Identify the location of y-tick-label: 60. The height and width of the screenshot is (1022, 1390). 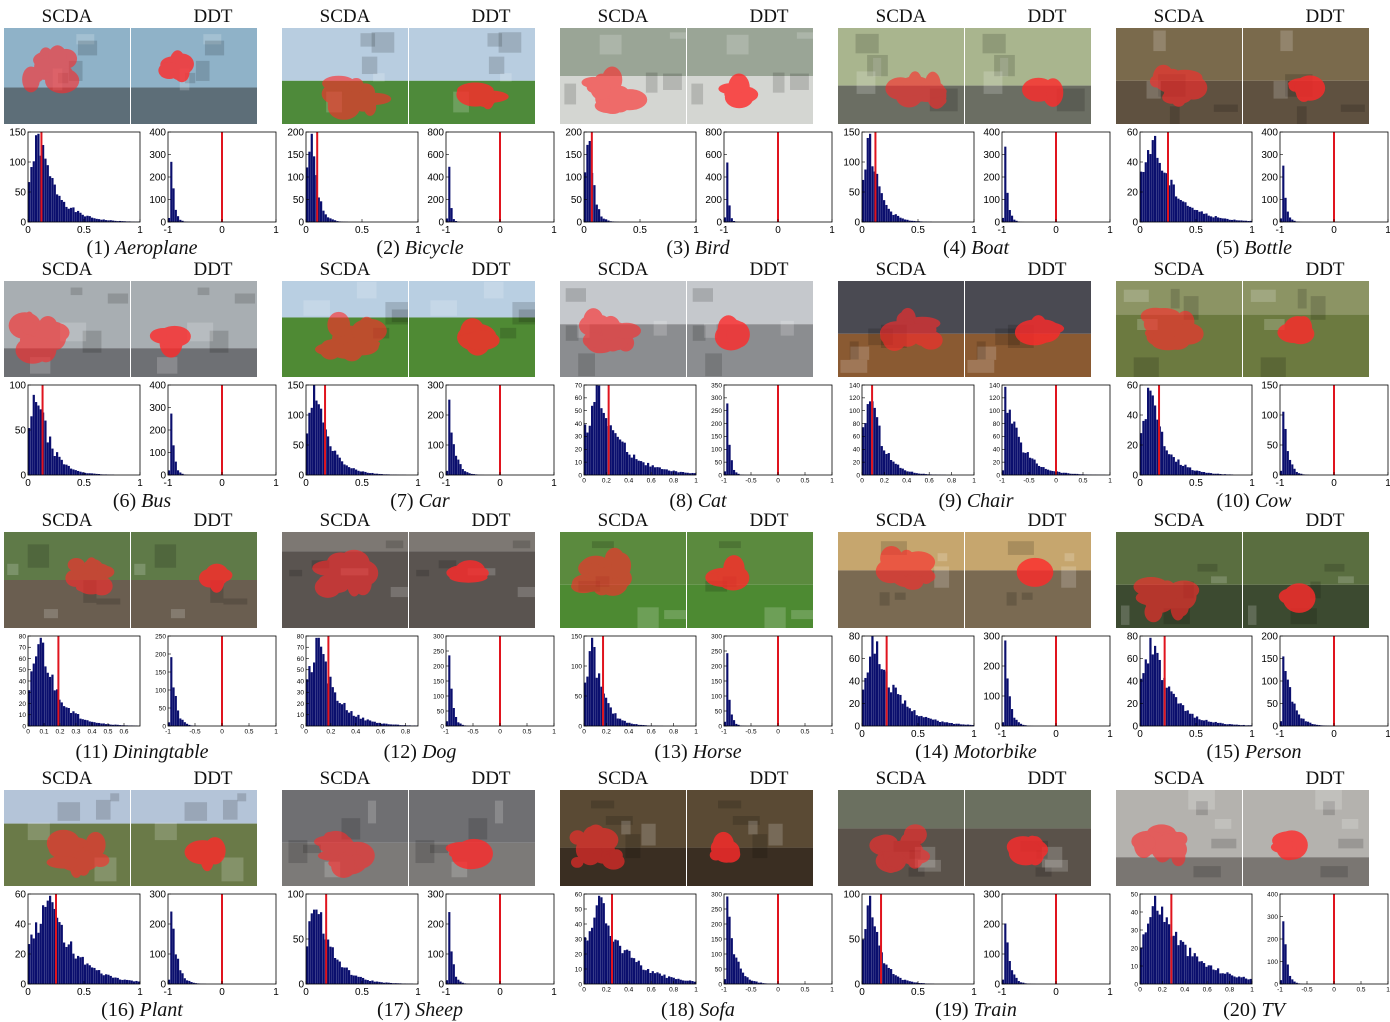
(301, 659).